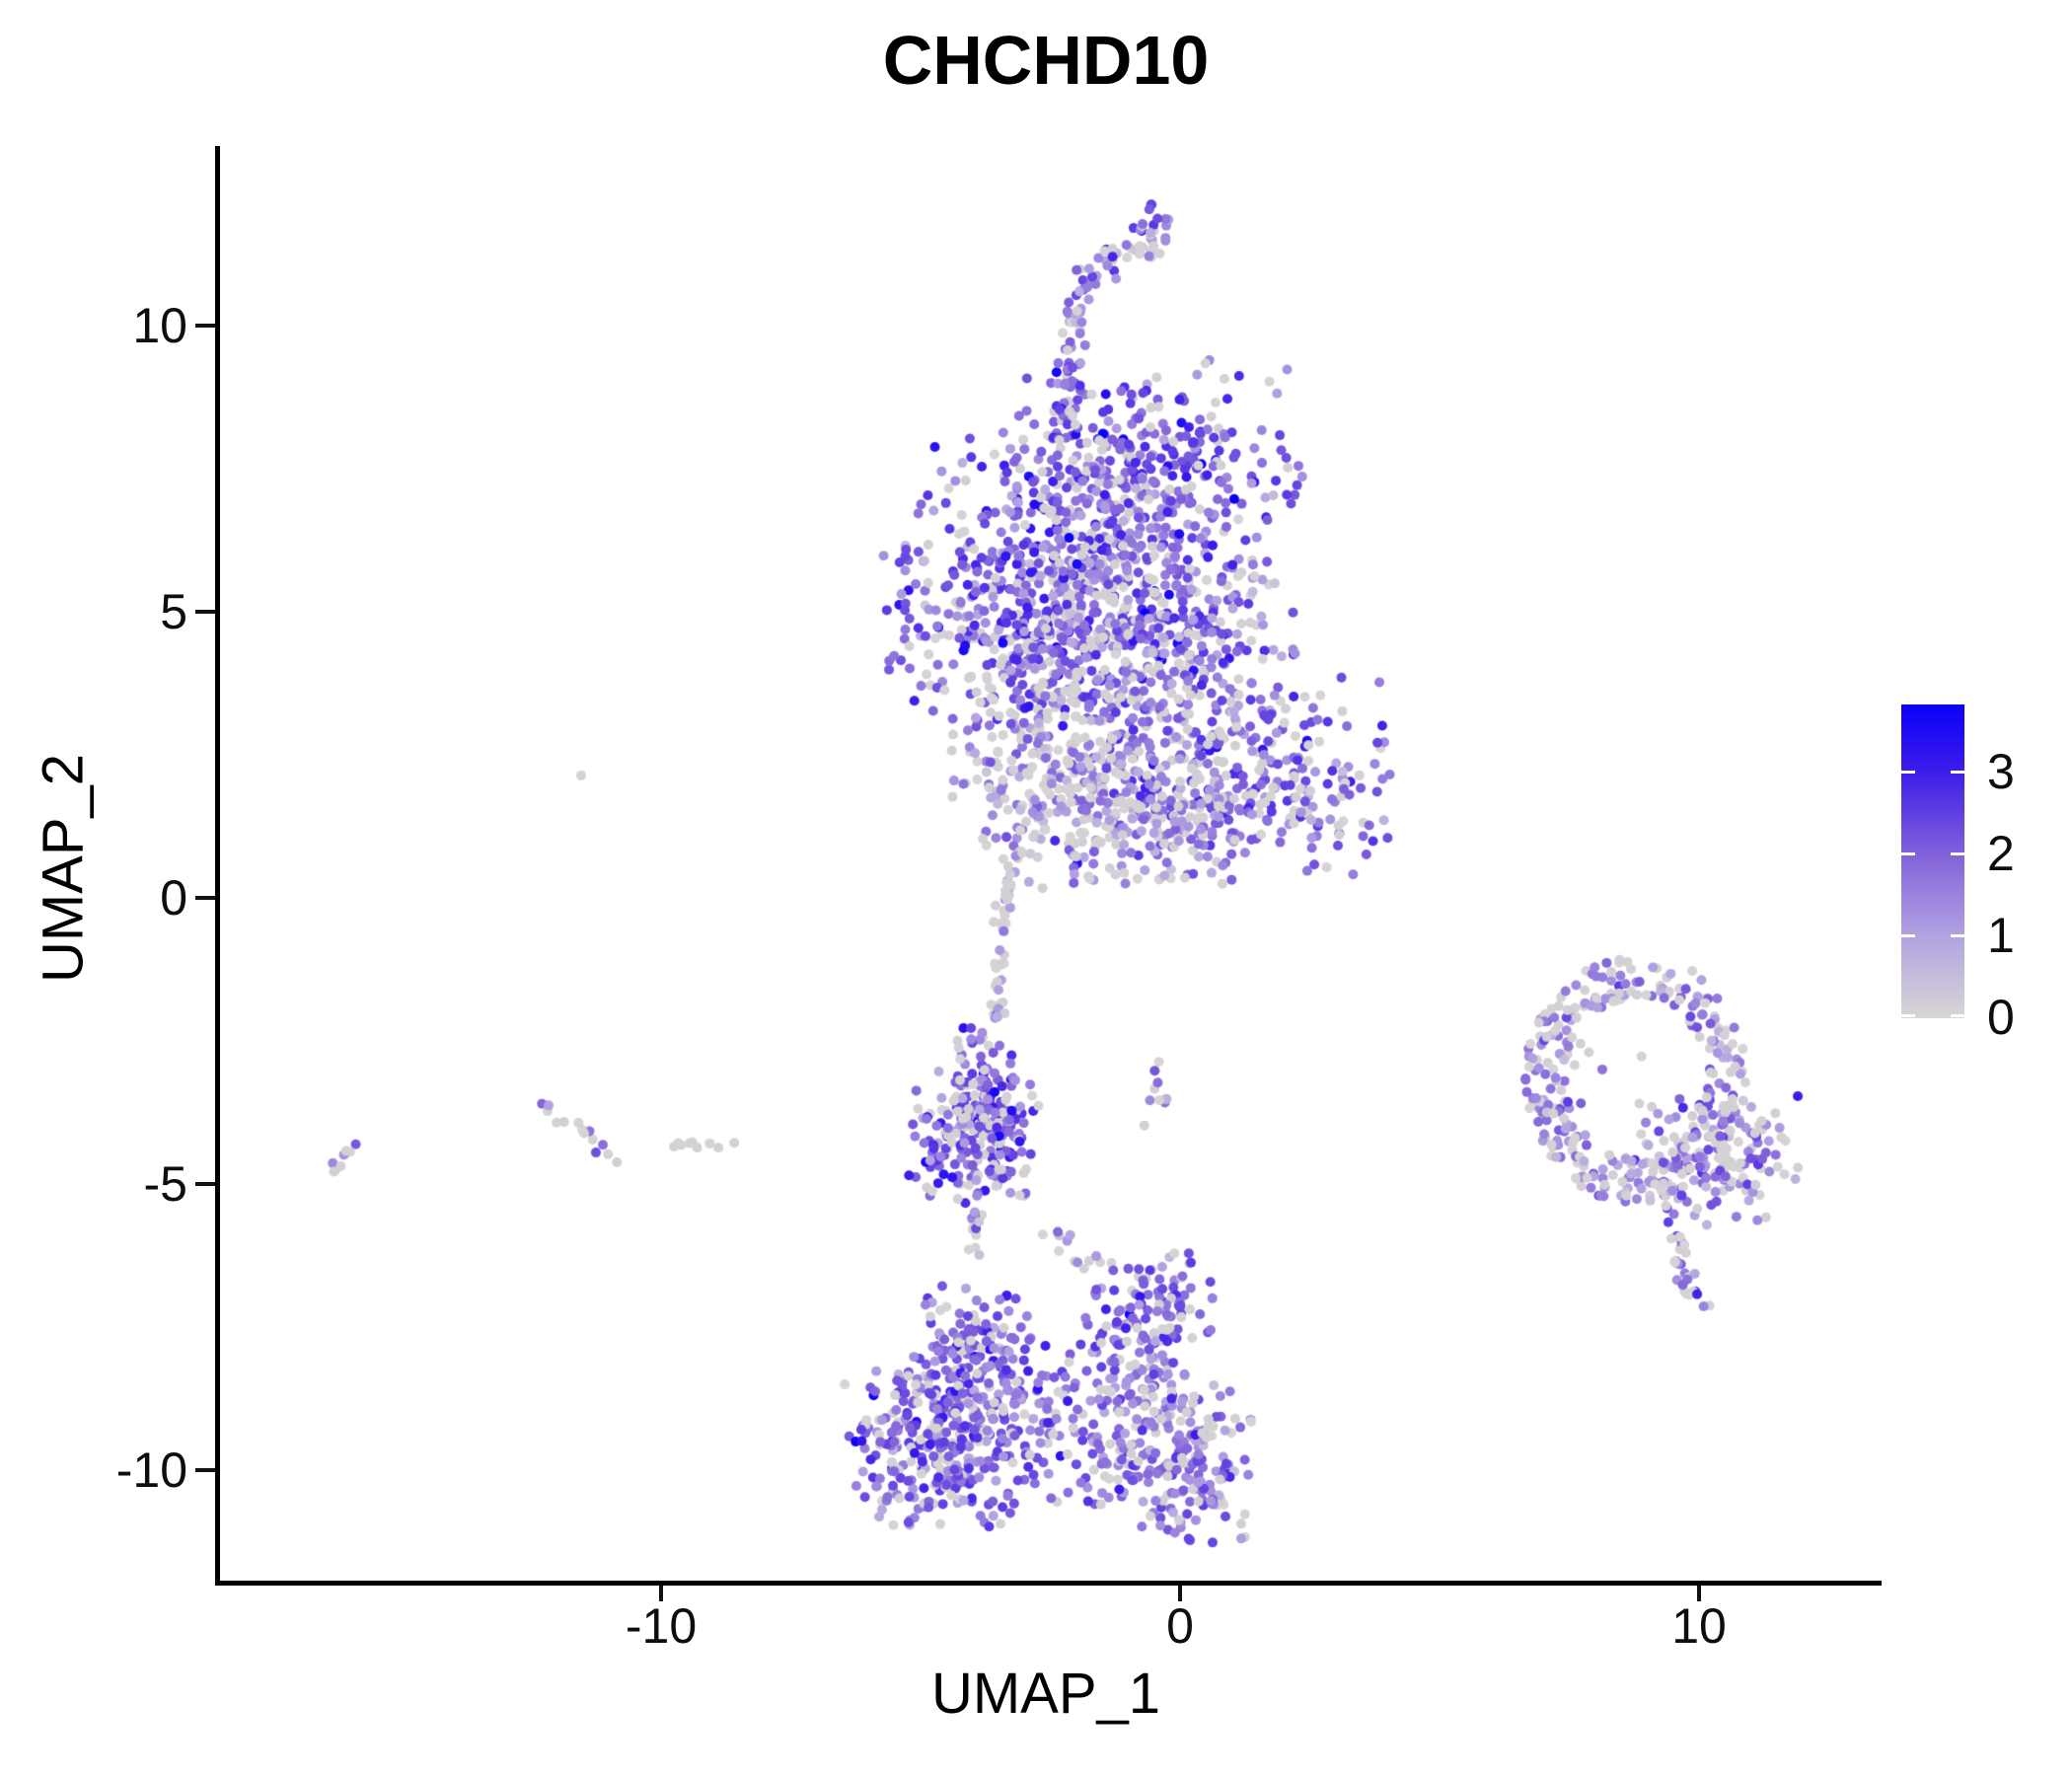 The image size is (2072, 1776). What do you see at coordinates (64, 869) in the screenshot?
I see `y-axis-title: UMAP_2` at bounding box center [64, 869].